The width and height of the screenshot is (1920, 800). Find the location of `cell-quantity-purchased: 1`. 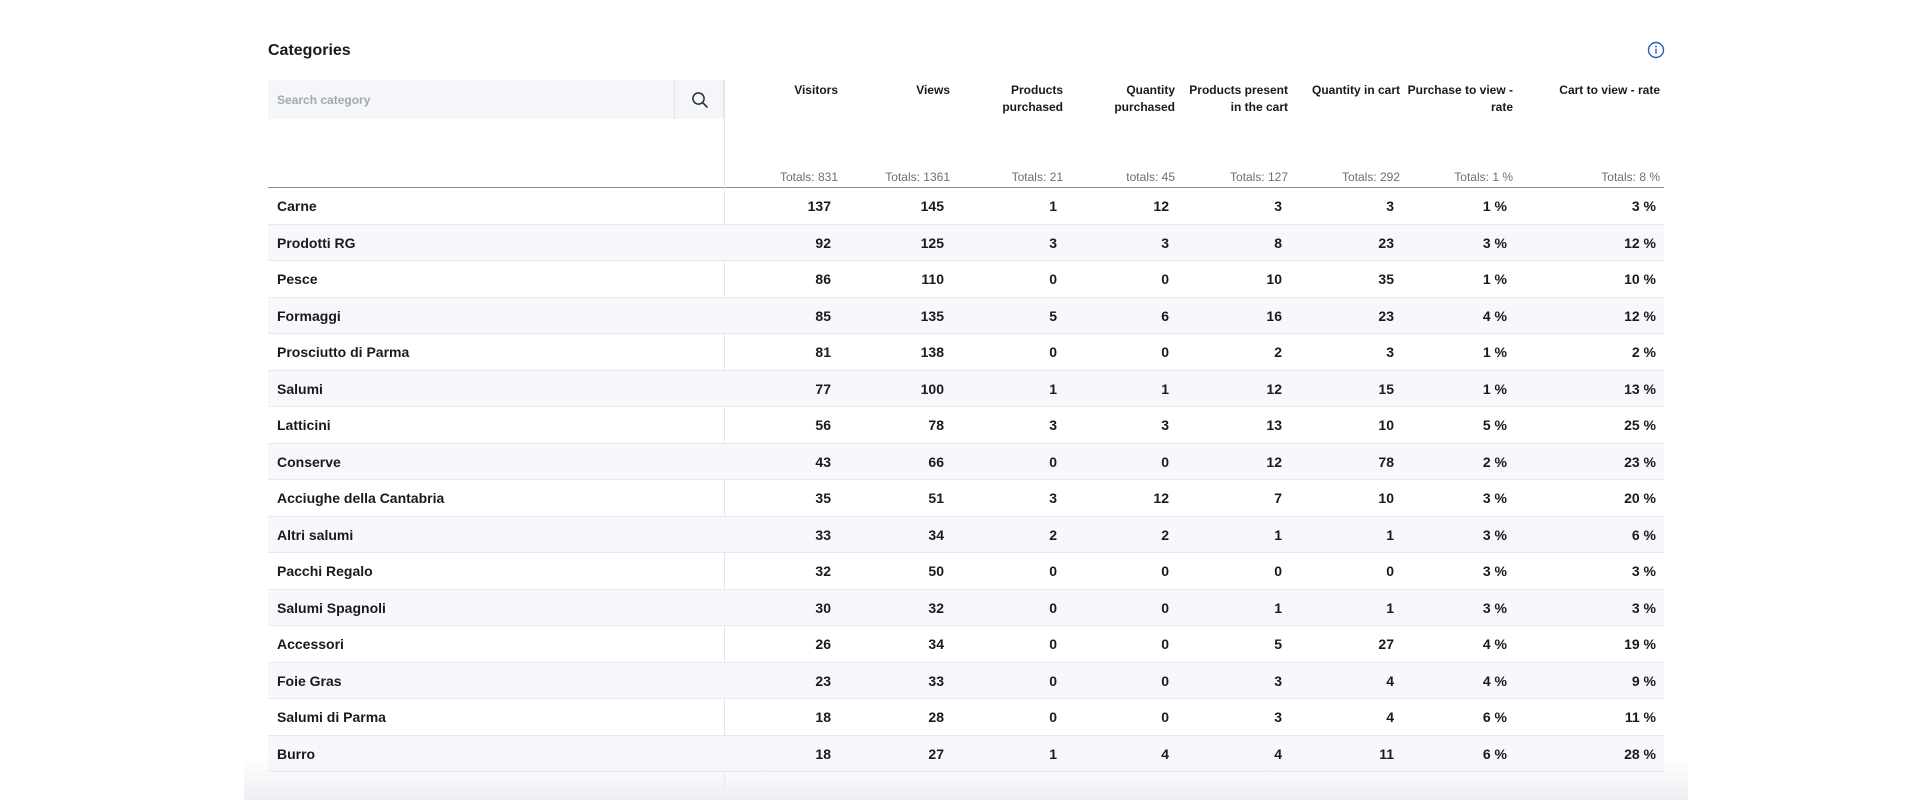

cell-quantity-purchased: 1 is located at coordinates (1165, 388).